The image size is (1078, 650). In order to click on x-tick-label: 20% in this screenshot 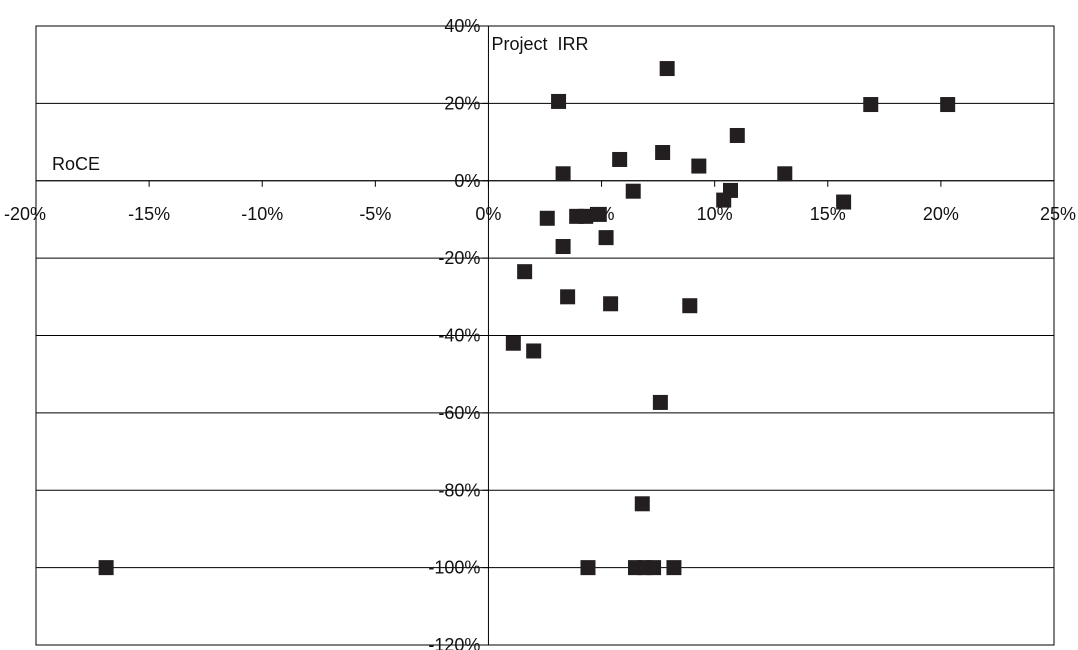, I will do `click(941, 214)`.